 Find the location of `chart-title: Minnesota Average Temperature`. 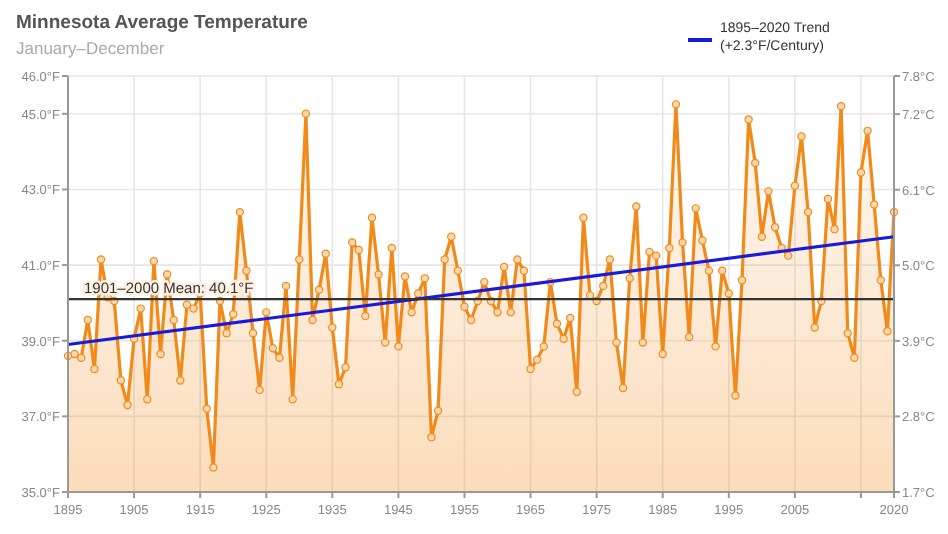

chart-title: Minnesota Average Temperature is located at coordinates (162, 23).